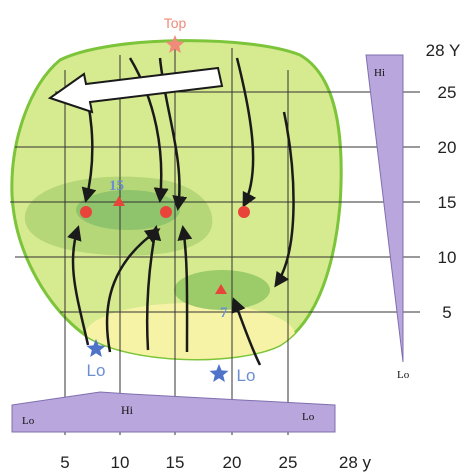 Image resolution: width=475 pixels, height=475 pixels. Describe the element at coordinates (120, 462) in the screenshot. I see `x-tick-10: 10` at that location.